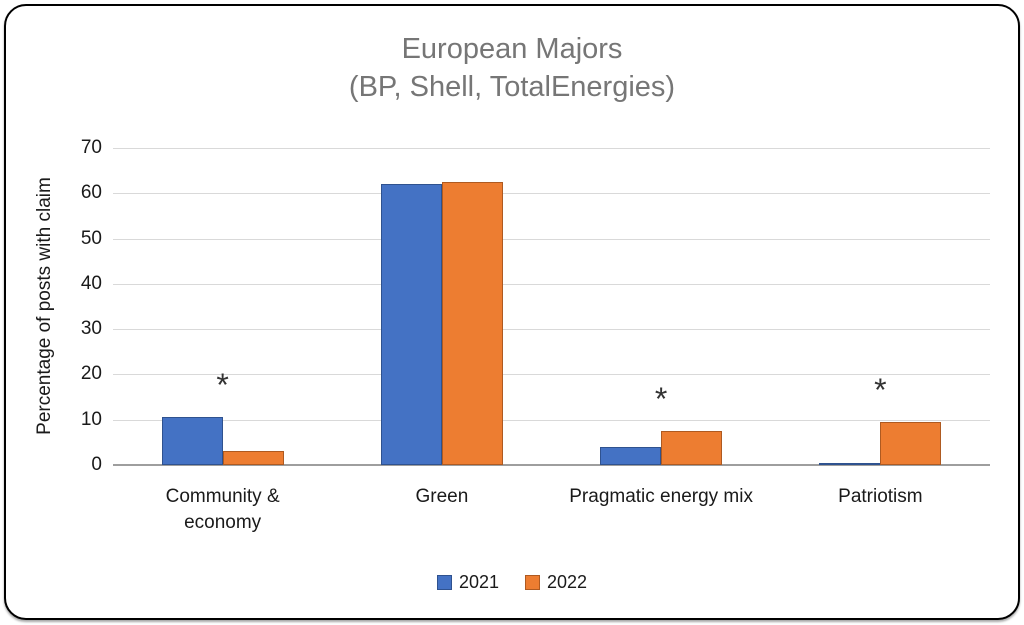  I want to click on legend-item-2021: 2021, so click(467, 582).